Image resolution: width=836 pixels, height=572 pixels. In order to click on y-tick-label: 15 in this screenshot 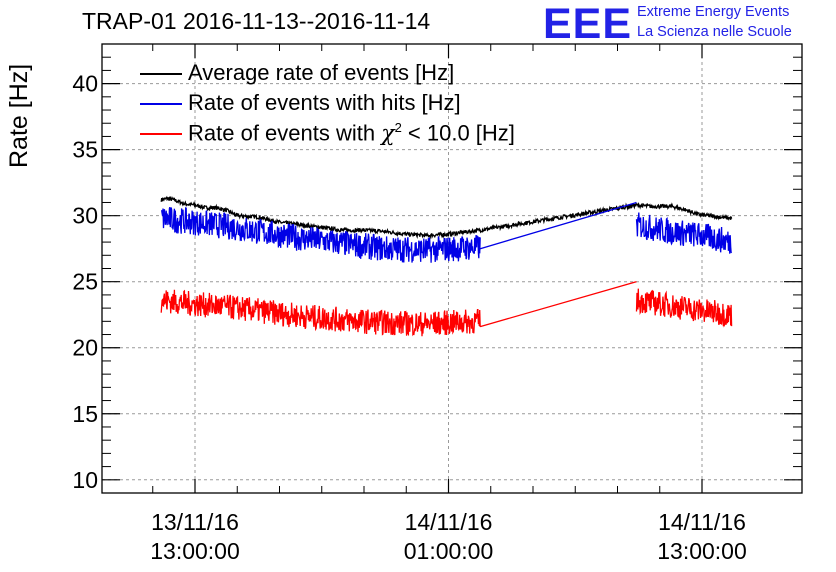, I will do `click(85, 414)`.